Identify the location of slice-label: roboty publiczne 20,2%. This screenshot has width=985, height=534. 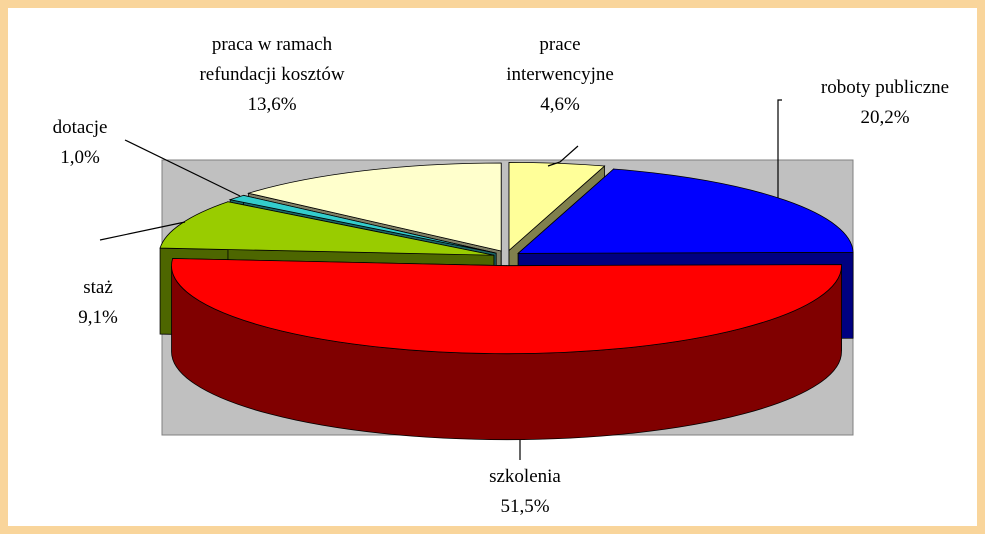
(877, 103).